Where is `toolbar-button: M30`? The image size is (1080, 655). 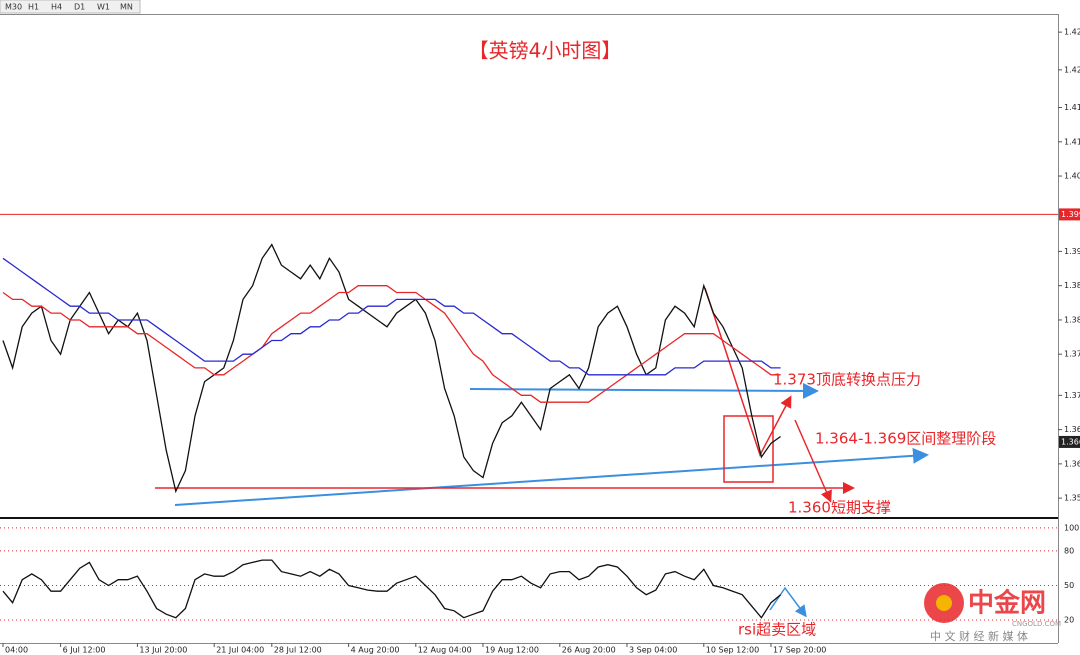 toolbar-button: M30 is located at coordinates (13, 7).